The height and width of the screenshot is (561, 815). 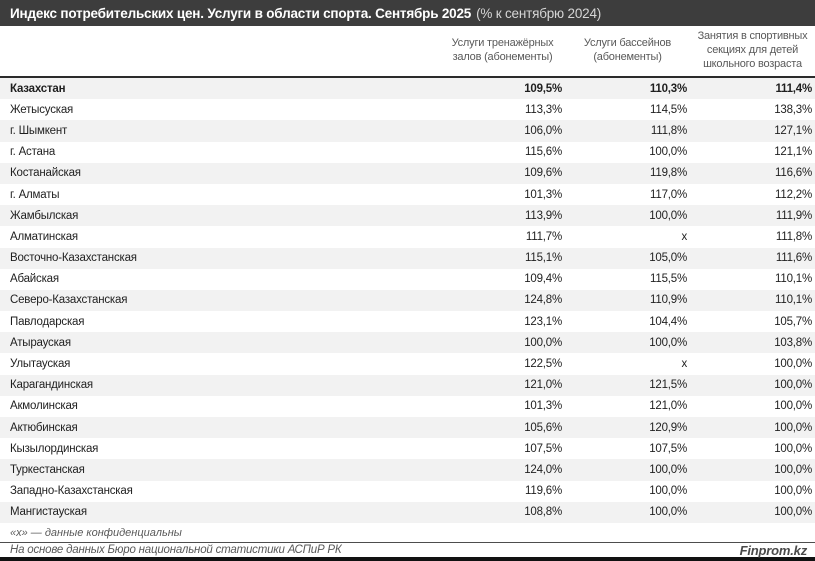 What do you see at coordinates (33, 152) in the screenshot?
I see `region-name: г. Астана` at bounding box center [33, 152].